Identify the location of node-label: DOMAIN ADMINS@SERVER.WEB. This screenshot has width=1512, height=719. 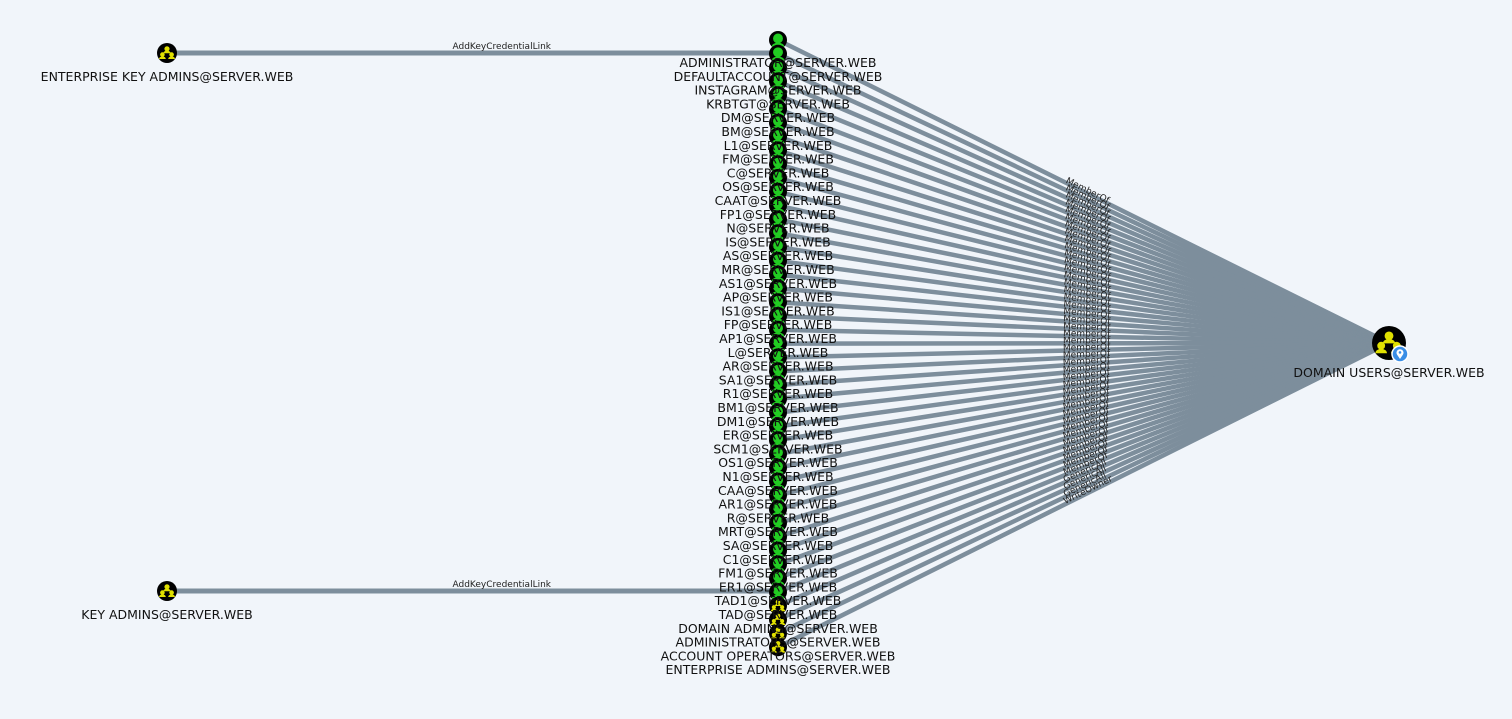
(778, 628).